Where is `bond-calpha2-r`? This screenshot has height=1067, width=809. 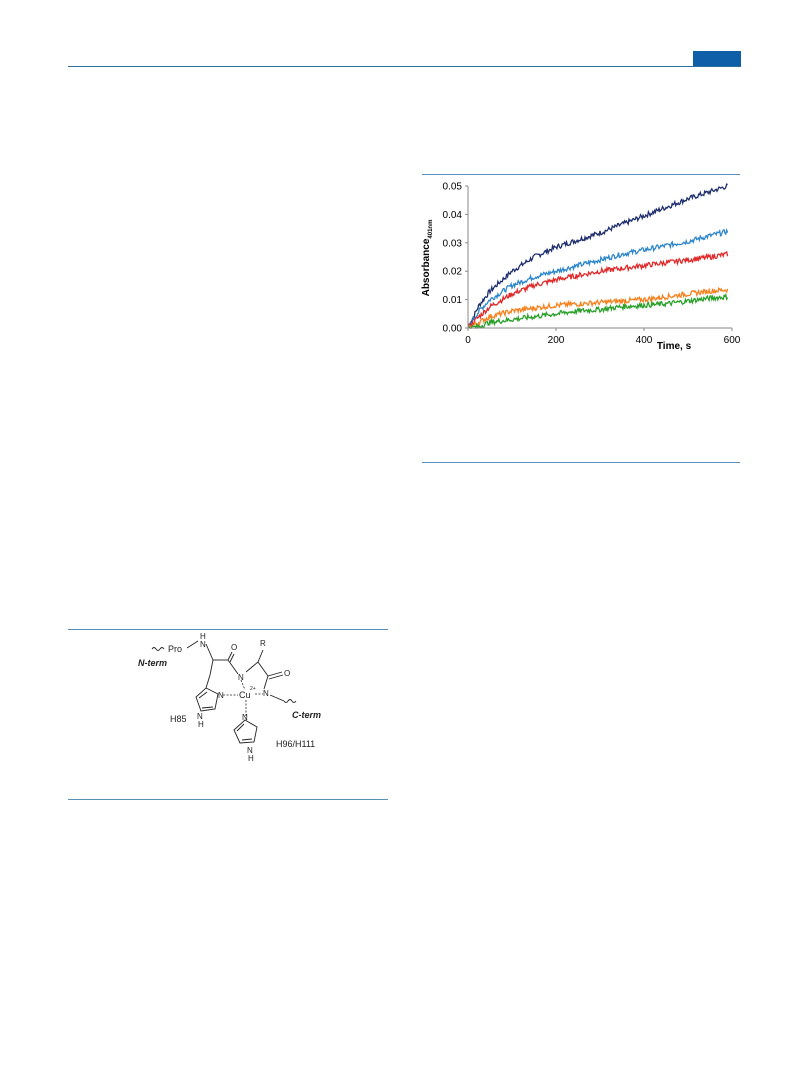 bond-calpha2-r is located at coordinates (260, 656).